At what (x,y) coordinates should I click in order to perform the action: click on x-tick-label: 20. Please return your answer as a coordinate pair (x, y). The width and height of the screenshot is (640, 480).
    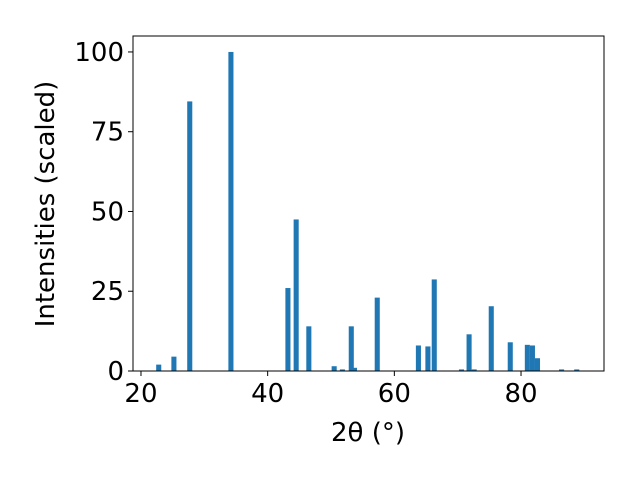
    Looking at the image, I should click on (140, 394).